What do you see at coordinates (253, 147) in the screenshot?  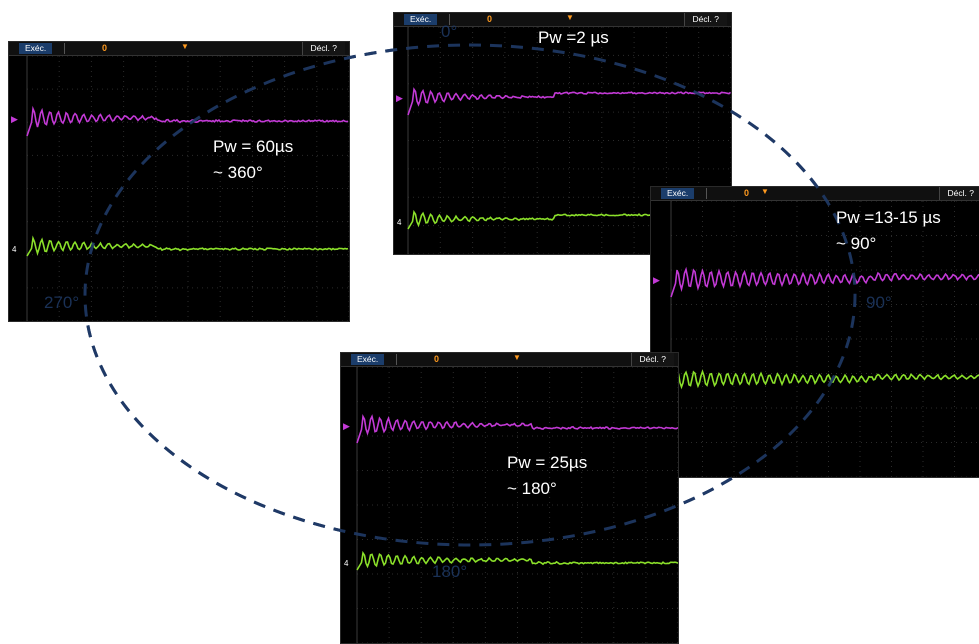 I see `pulse-width-label-60: Pw = 60µs` at bounding box center [253, 147].